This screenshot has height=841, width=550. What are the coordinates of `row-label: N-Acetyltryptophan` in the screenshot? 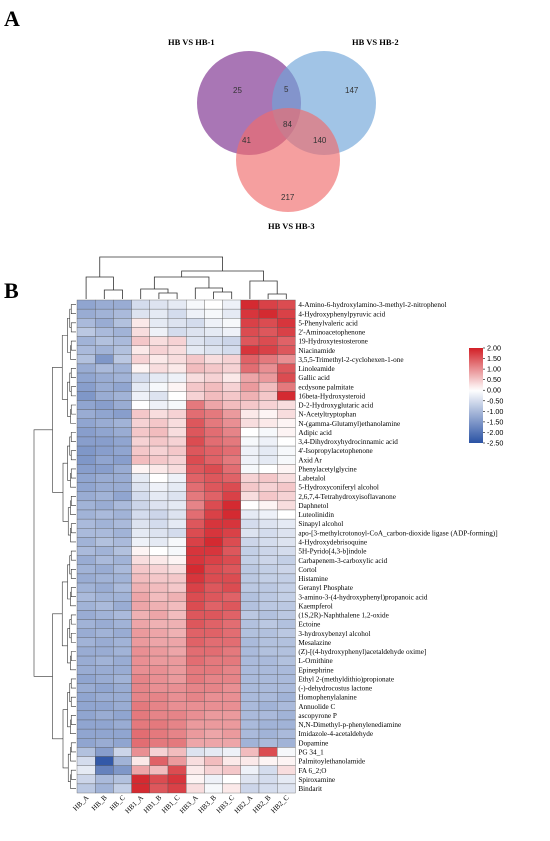 It's located at (327, 415).